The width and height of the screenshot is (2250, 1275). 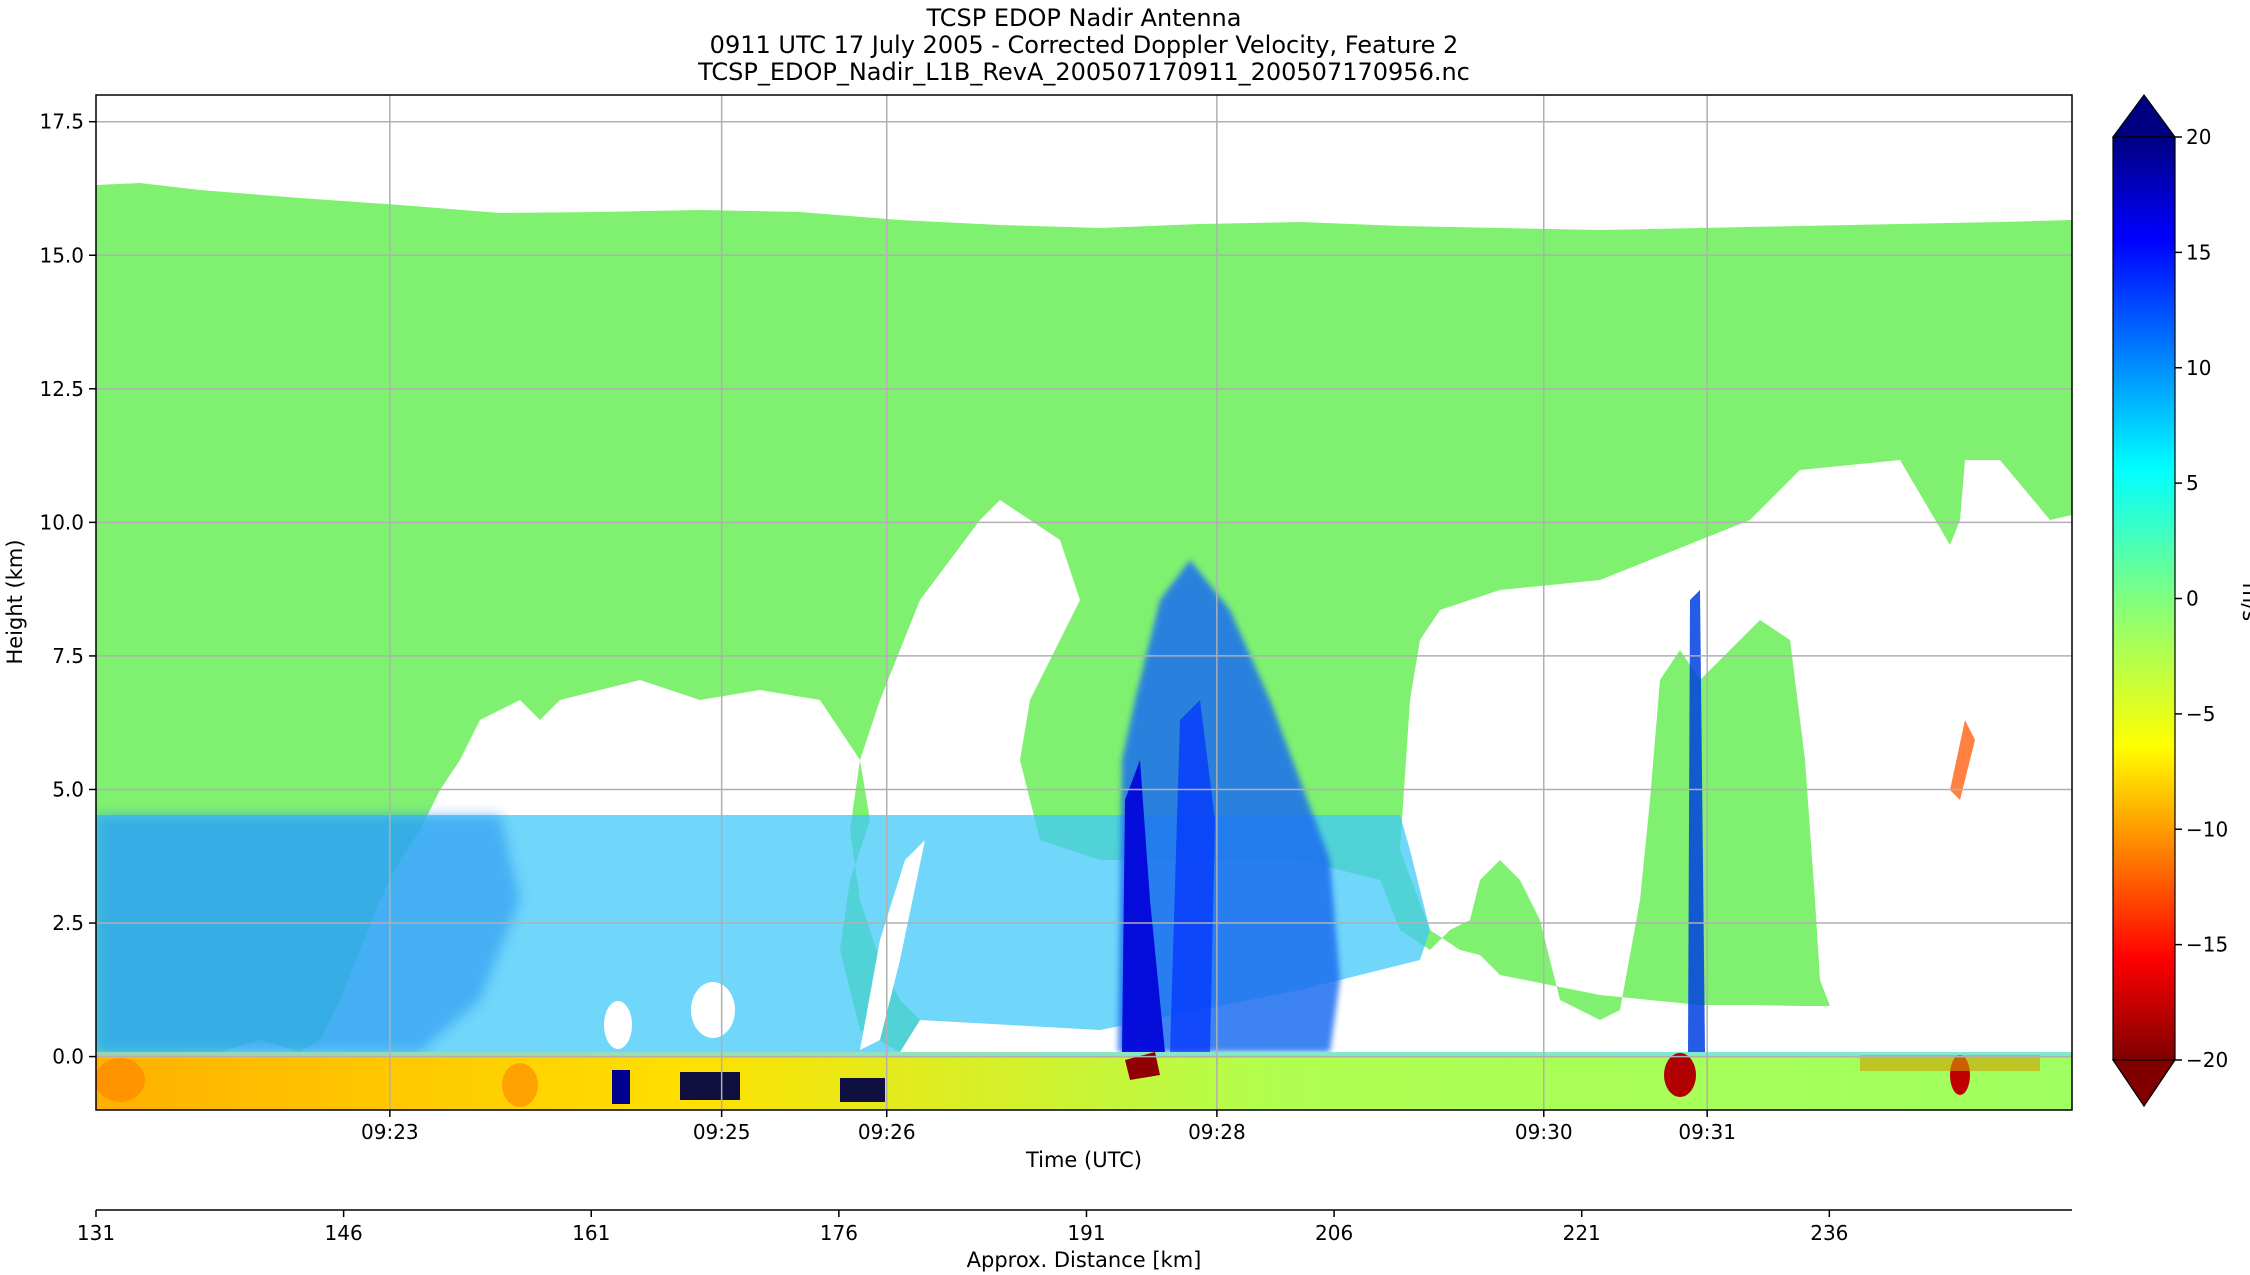 I want to click on colorbar-extend-bottom, so click(x=2144, y=1083).